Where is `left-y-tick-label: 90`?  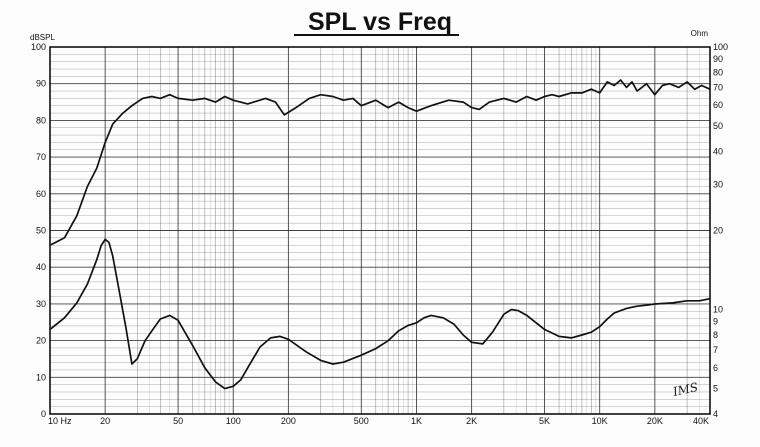
left-y-tick-label: 90 is located at coordinates (41, 84).